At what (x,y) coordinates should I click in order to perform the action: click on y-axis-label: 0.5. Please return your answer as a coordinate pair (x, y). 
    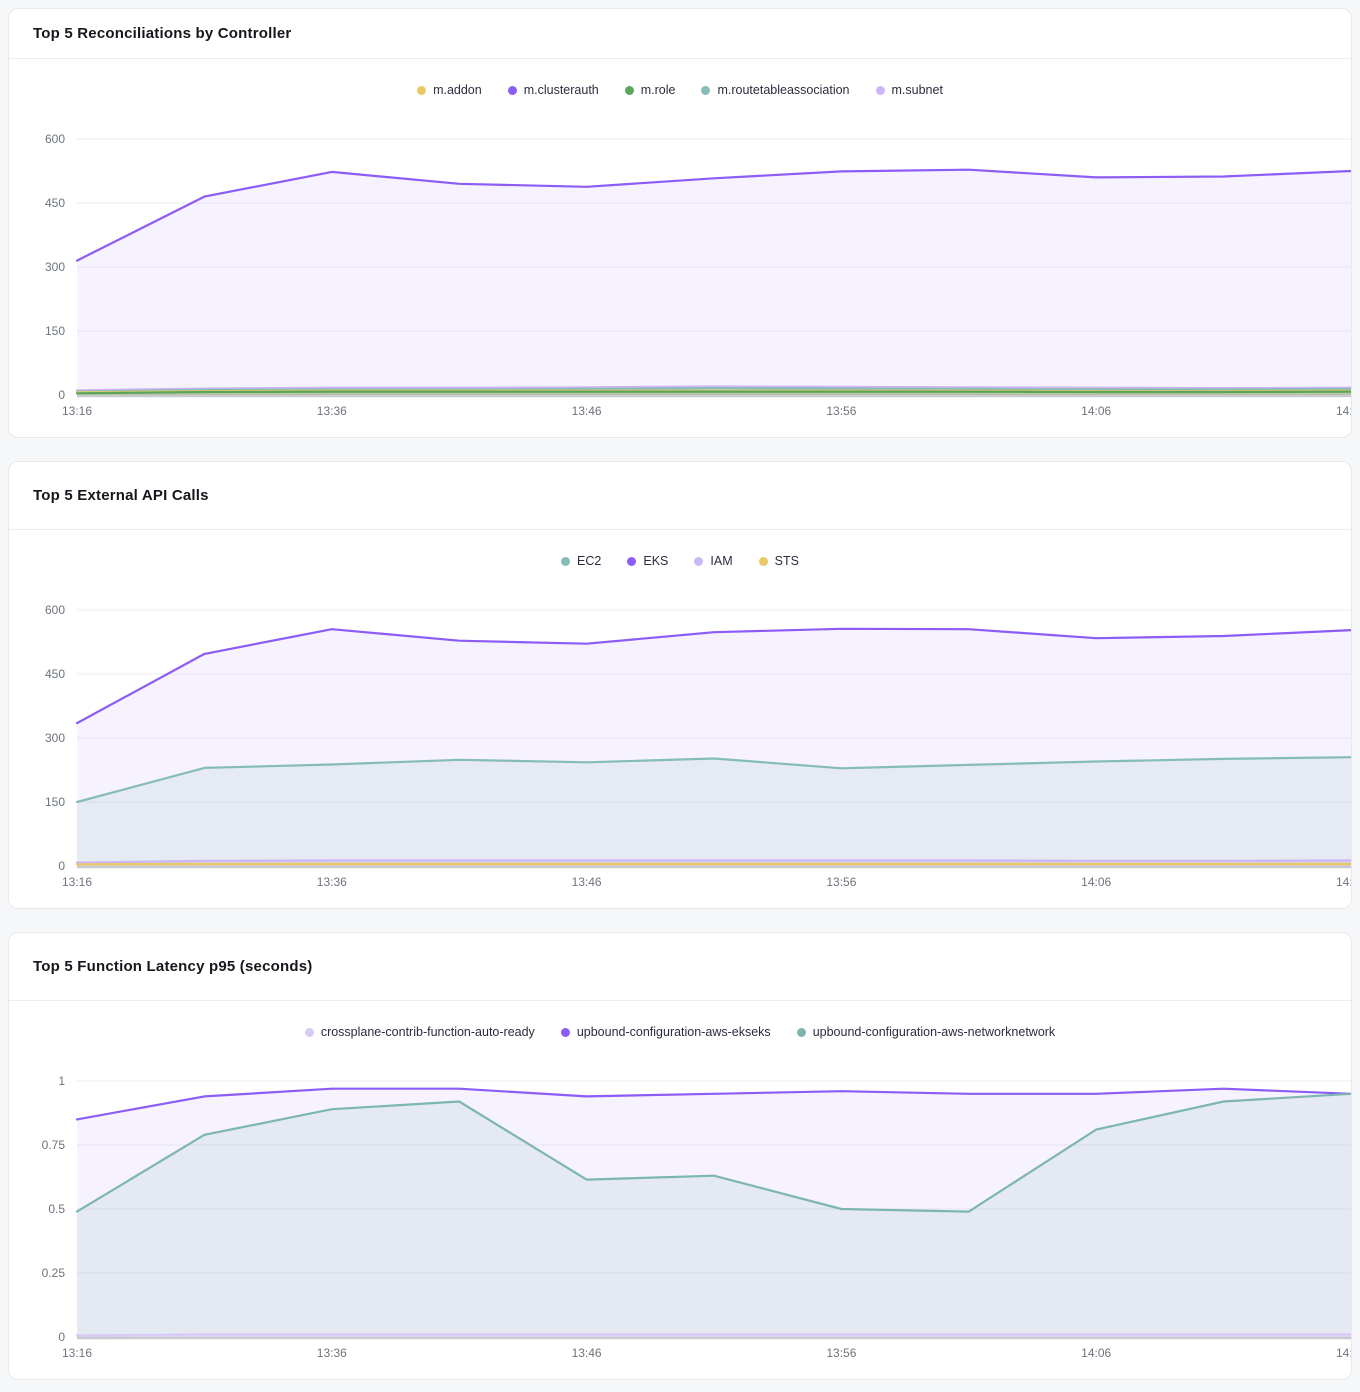
    Looking at the image, I should click on (56, 1209).